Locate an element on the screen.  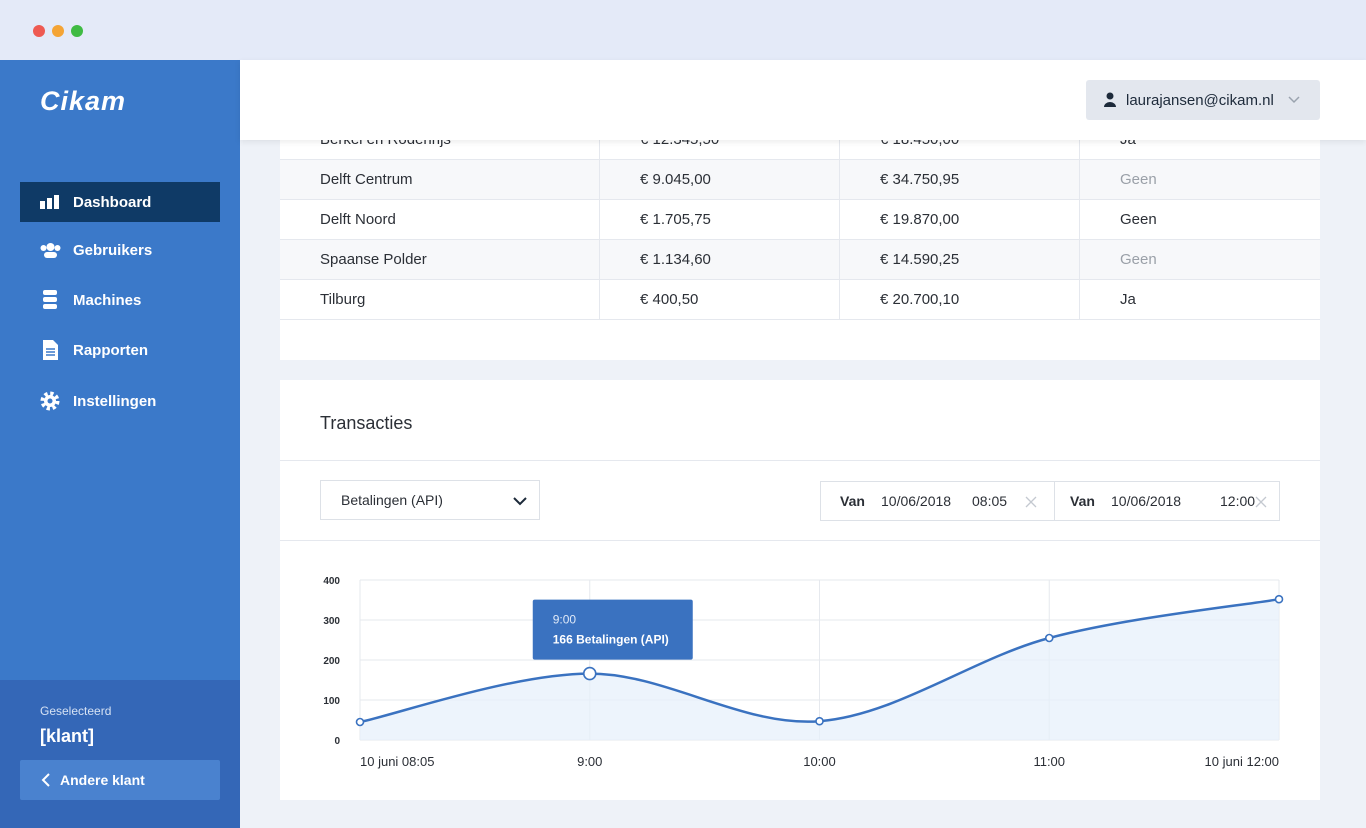
switch-client-button: Andere klant is located at coordinates (120, 780).